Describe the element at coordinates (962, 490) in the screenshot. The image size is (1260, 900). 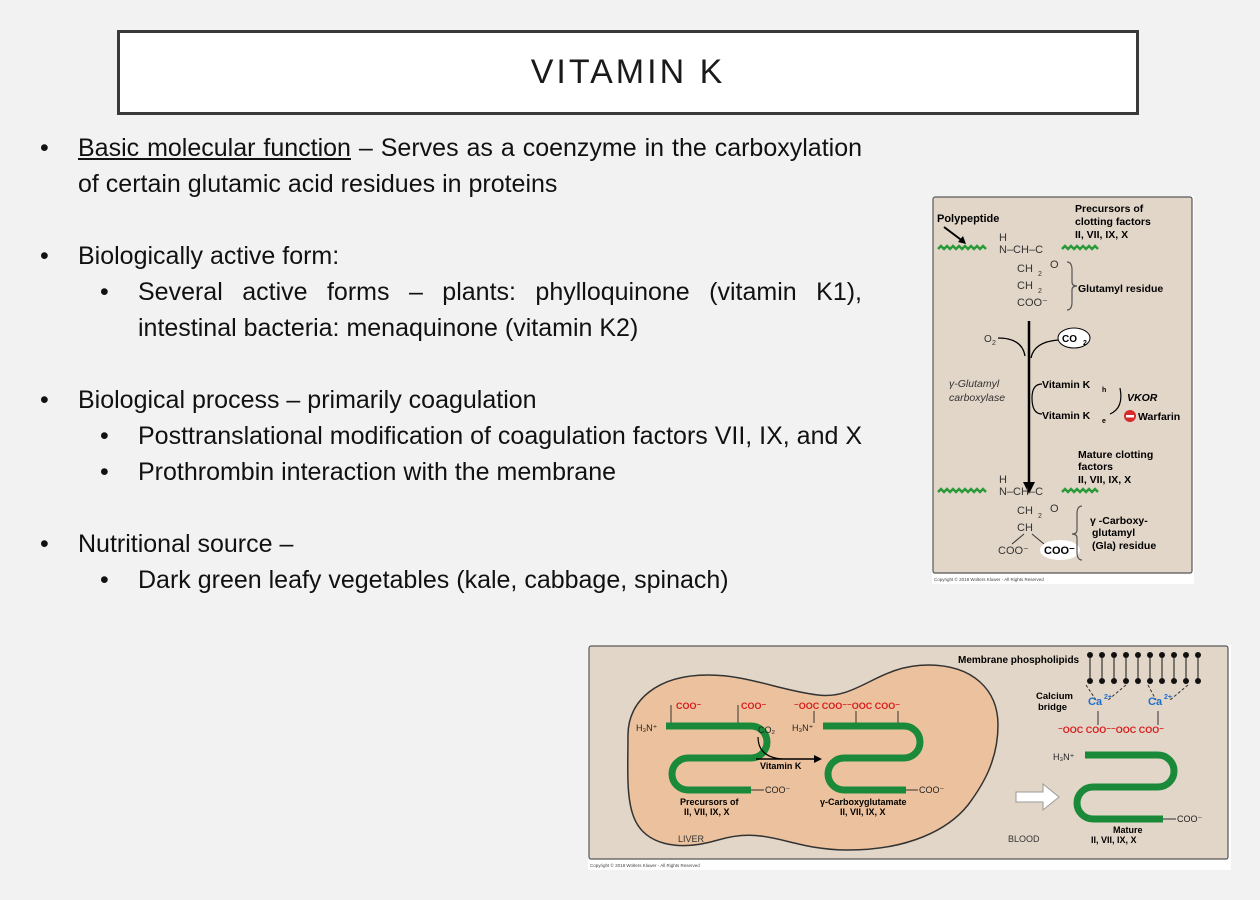
I see `mature-chain-left` at that location.